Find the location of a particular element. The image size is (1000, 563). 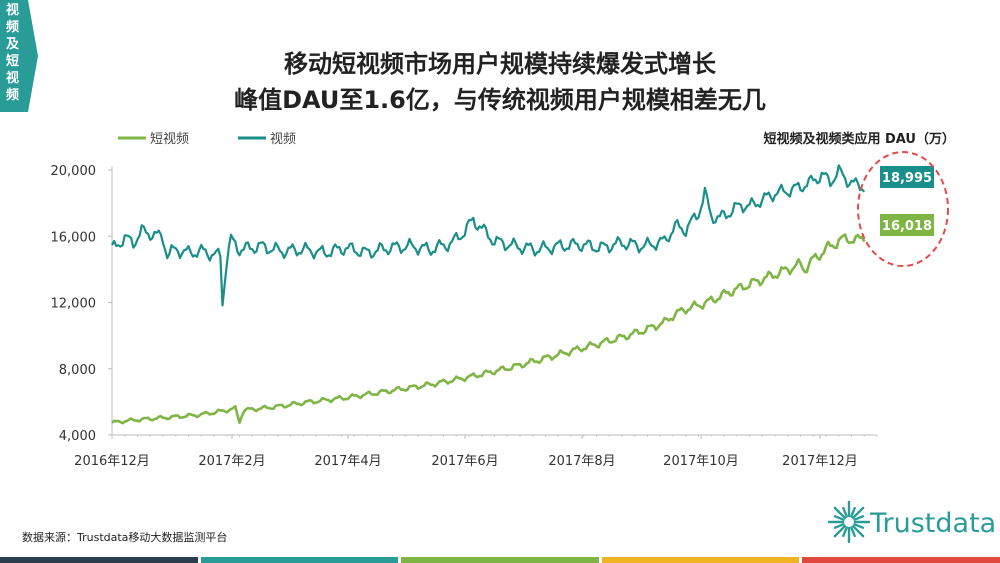

slide-title-line2: 峰值DAU至1.6亿，与传统视频用户规模相差无几 is located at coordinates (500, 100).